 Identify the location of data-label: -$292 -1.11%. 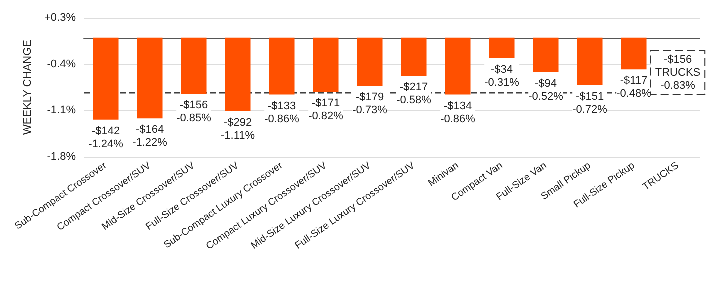
(238, 129).